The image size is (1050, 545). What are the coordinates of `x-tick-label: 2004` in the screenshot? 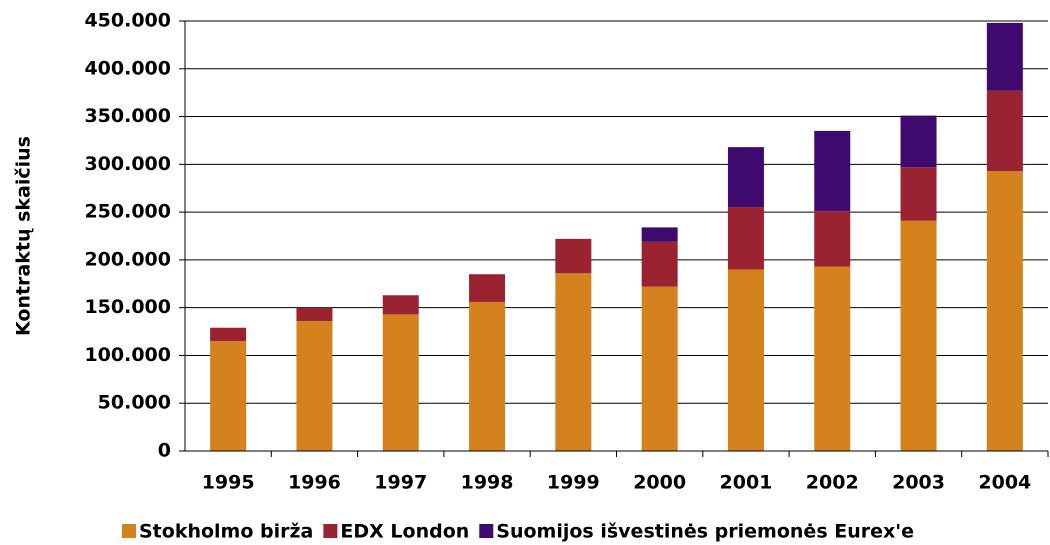 It's located at (1004, 483).